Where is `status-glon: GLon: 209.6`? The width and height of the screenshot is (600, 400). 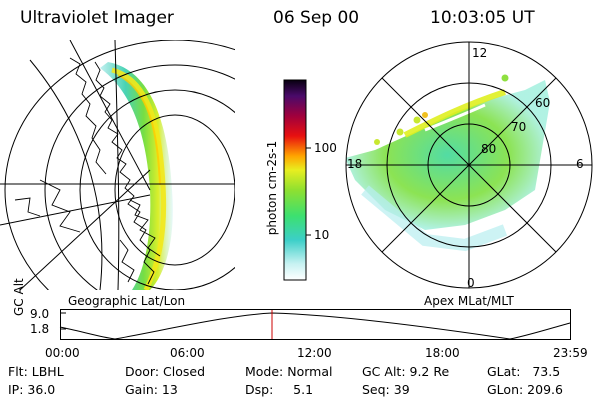
status-glon: GLon: 209.6 is located at coordinates (525, 389).